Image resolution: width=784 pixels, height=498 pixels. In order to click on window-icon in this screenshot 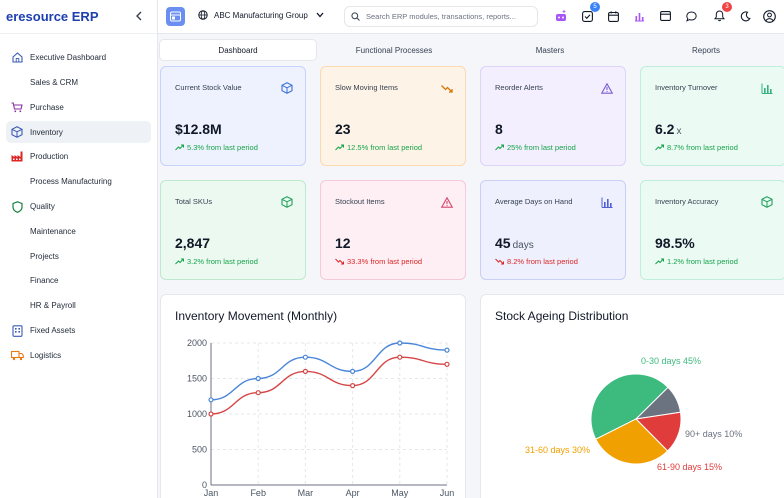, I will do `click(665, 16)`.